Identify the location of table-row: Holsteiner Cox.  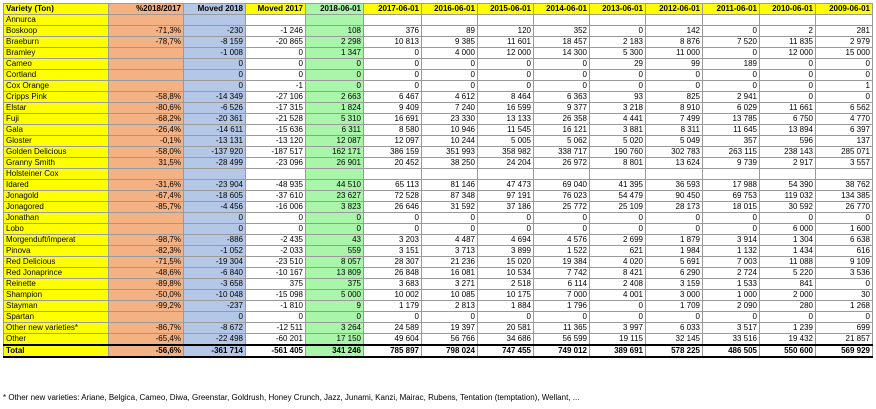
(438, 174).